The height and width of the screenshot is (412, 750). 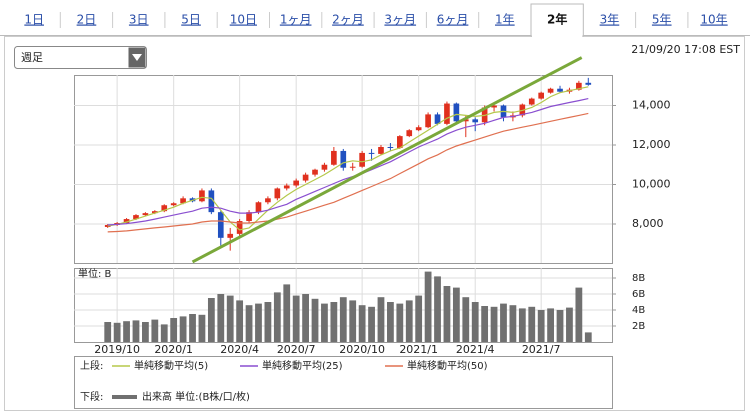 What do you see at coordinates (243, 20) in the screenshot?
I see `tab: 10日` at bounding box center [243, 20].